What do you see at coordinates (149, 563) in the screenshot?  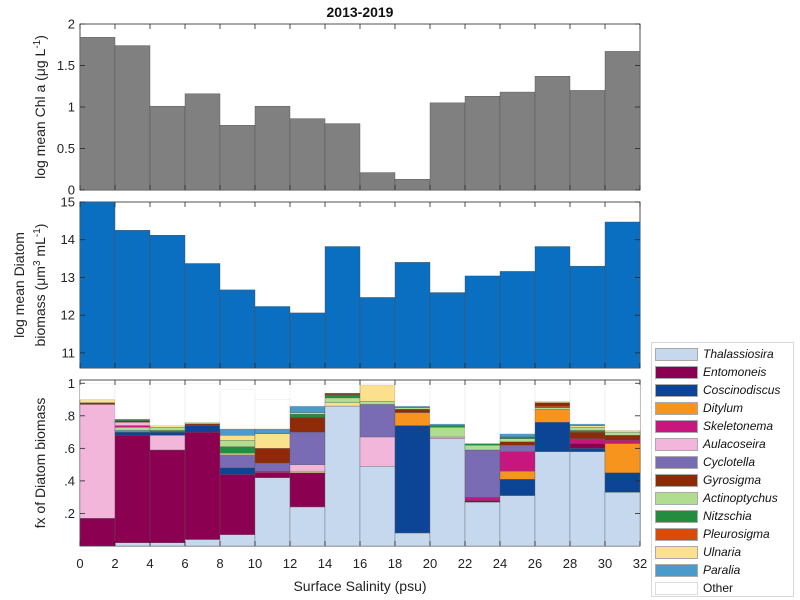 I see `xtick-label: 4` at bounding box center [149, 563].